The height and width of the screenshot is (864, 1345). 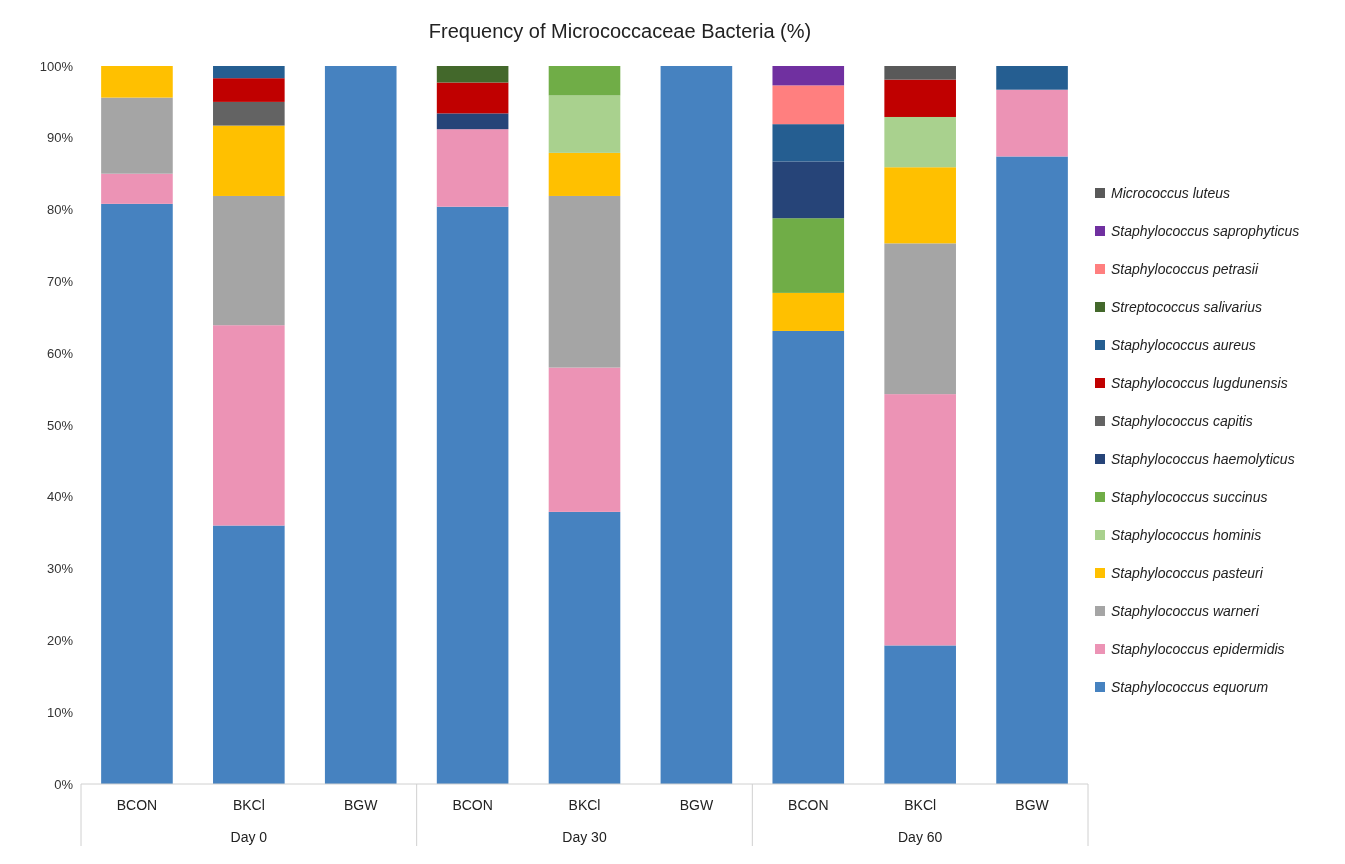 What do you see at coordinates (1171, 192) in the screenshot?
I see `legend-label: Micrococcus luteus` at bounding box center [1171, 192].